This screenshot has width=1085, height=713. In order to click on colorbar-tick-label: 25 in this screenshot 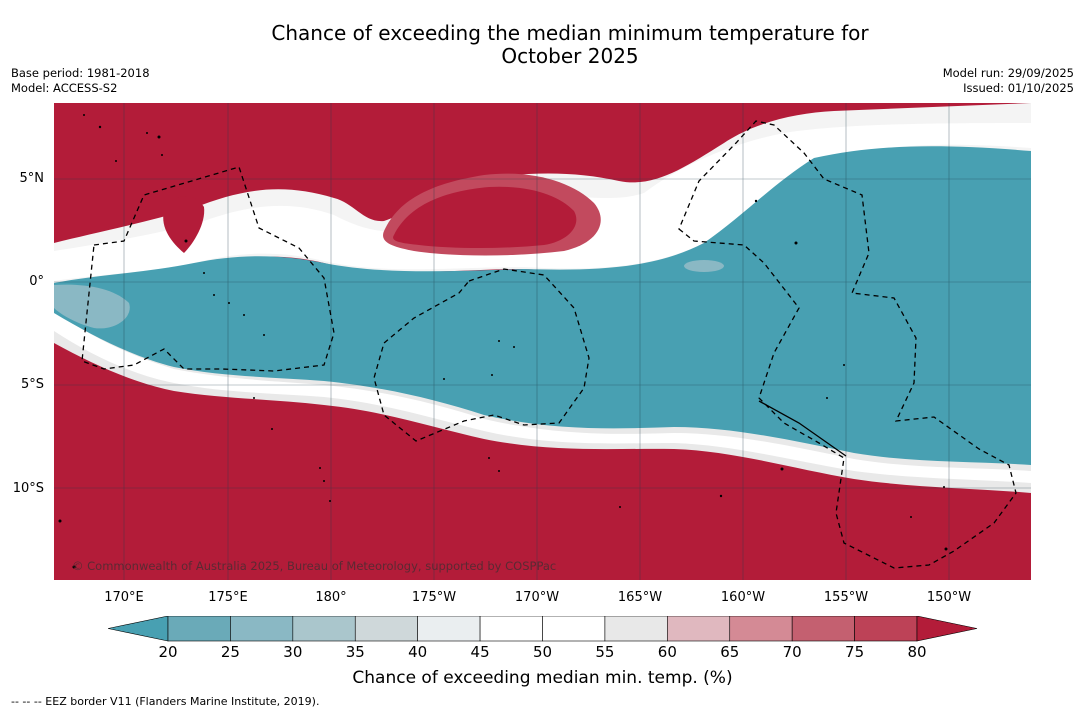, I will do `click(230, 652)`.